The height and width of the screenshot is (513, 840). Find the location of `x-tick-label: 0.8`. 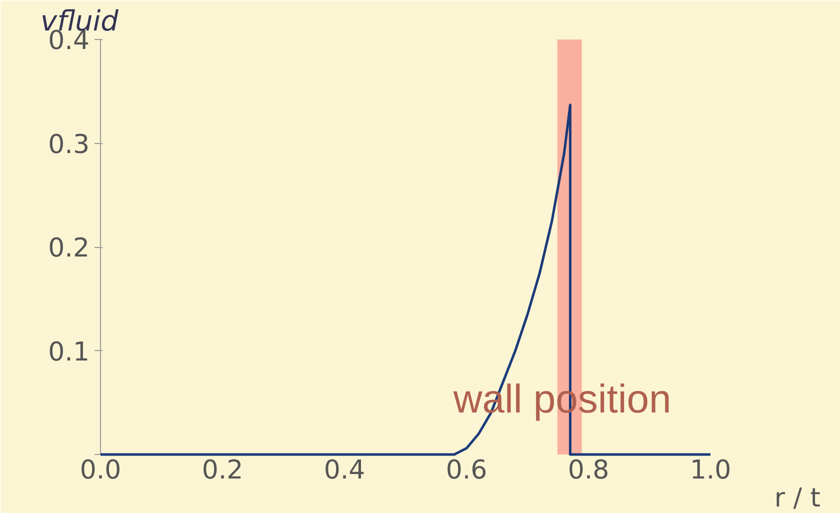

x-tick-label: 0.8 is located at coordinates (589, 471).